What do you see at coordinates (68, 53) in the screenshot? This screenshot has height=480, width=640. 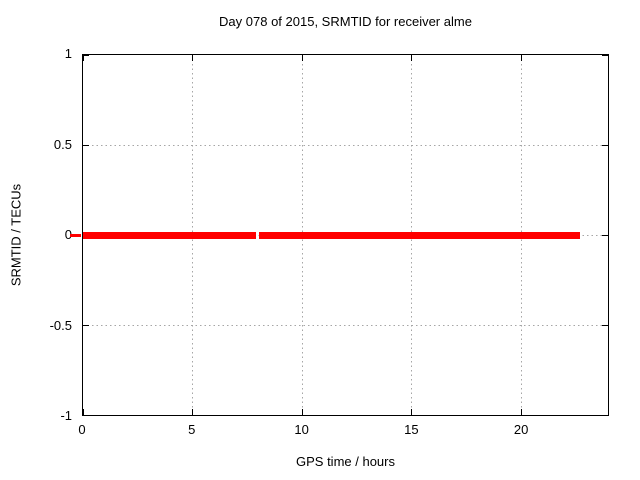 I see `y-tick-label: 1` at bounding box center [68, 53].